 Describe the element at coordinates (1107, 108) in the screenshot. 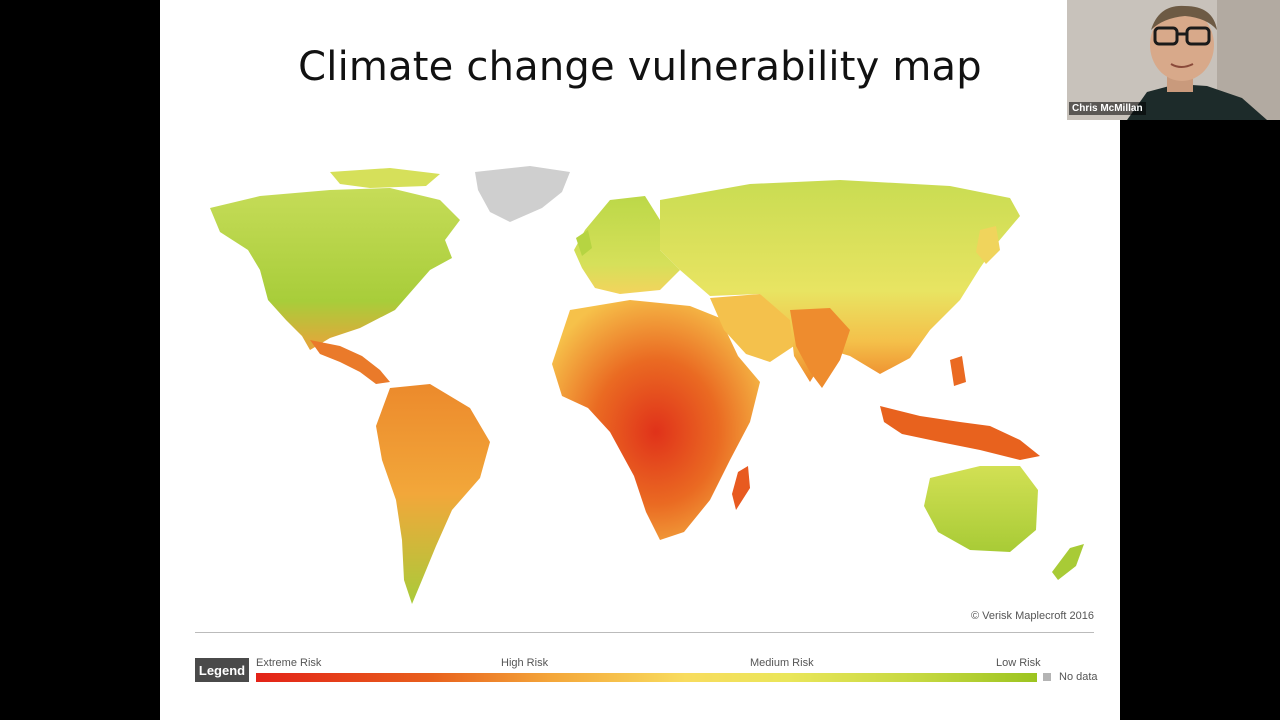

I see `participant-name: Chris McMillan` at that location.